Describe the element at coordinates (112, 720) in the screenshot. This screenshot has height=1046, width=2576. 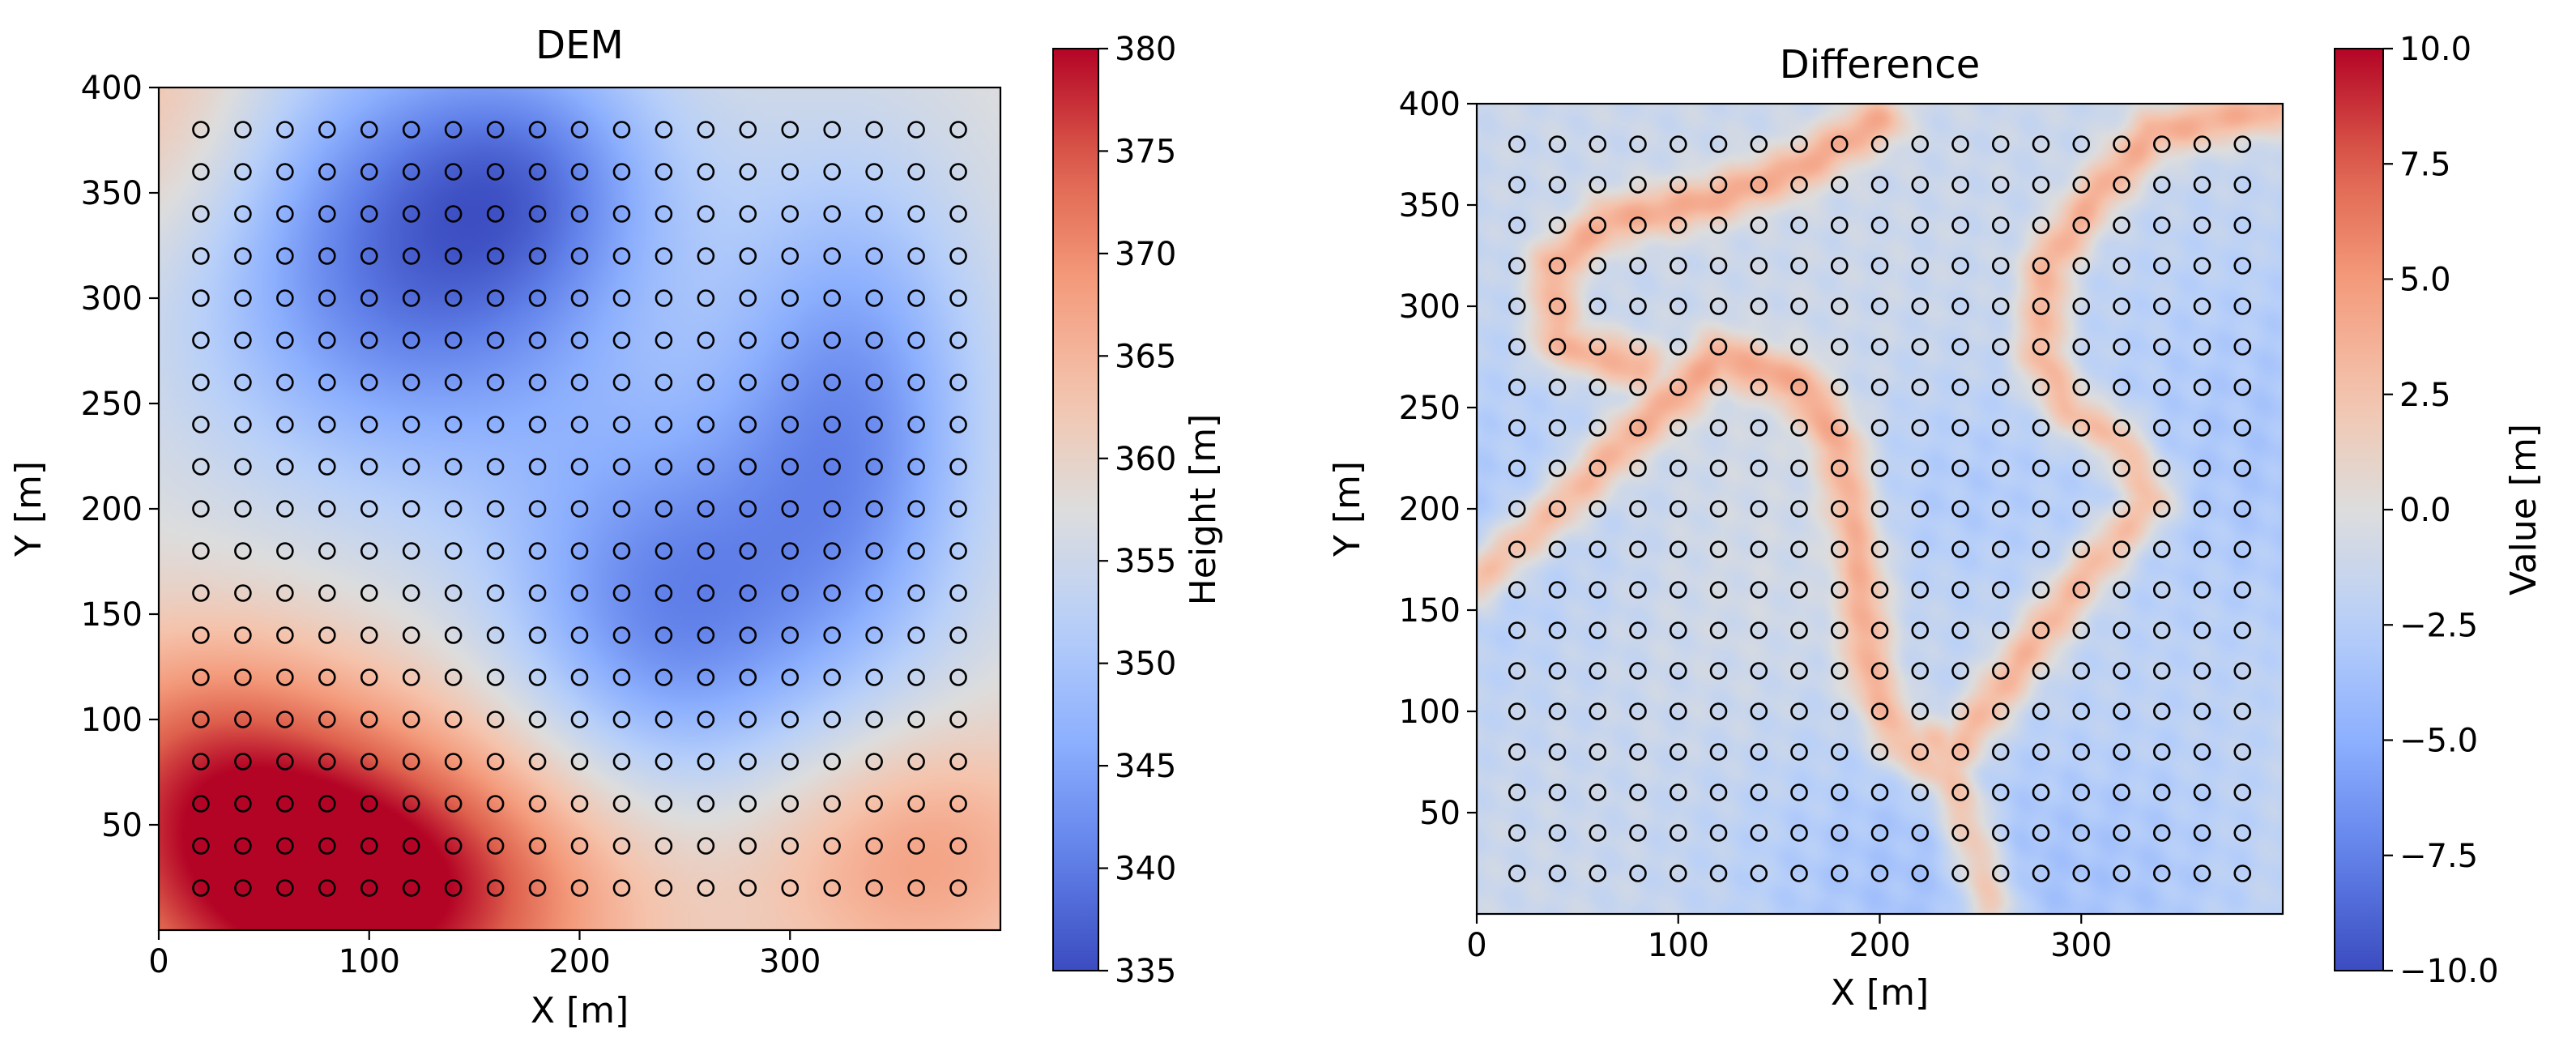
I see `y-tick-label: 100` at that location.